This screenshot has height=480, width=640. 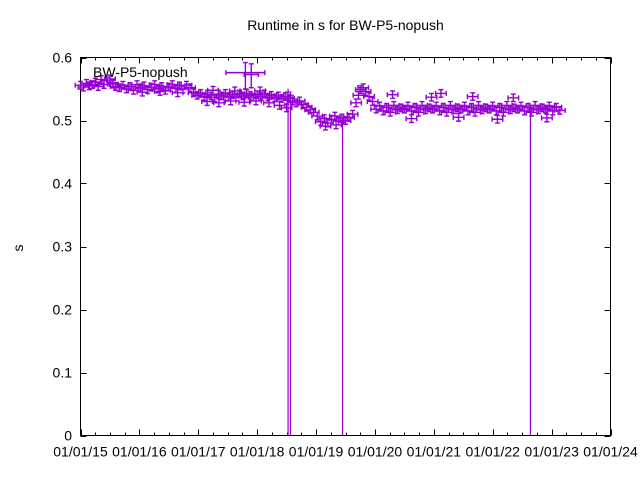 What do you see at coordinates (63, 58) in the screenshot?
I see `y-tick-label: 0.6` at bounding box center [63, 58].